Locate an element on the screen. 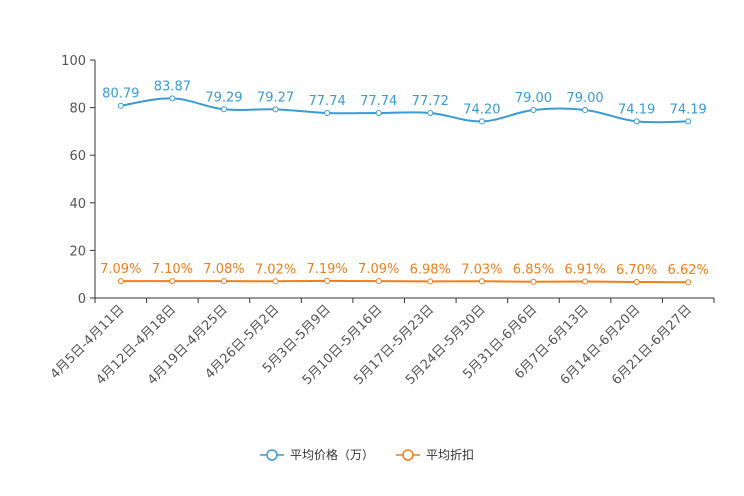 The height and width of the screenshot is (496, 744). data-label: 7.08% is located at coordinates (223, 269).